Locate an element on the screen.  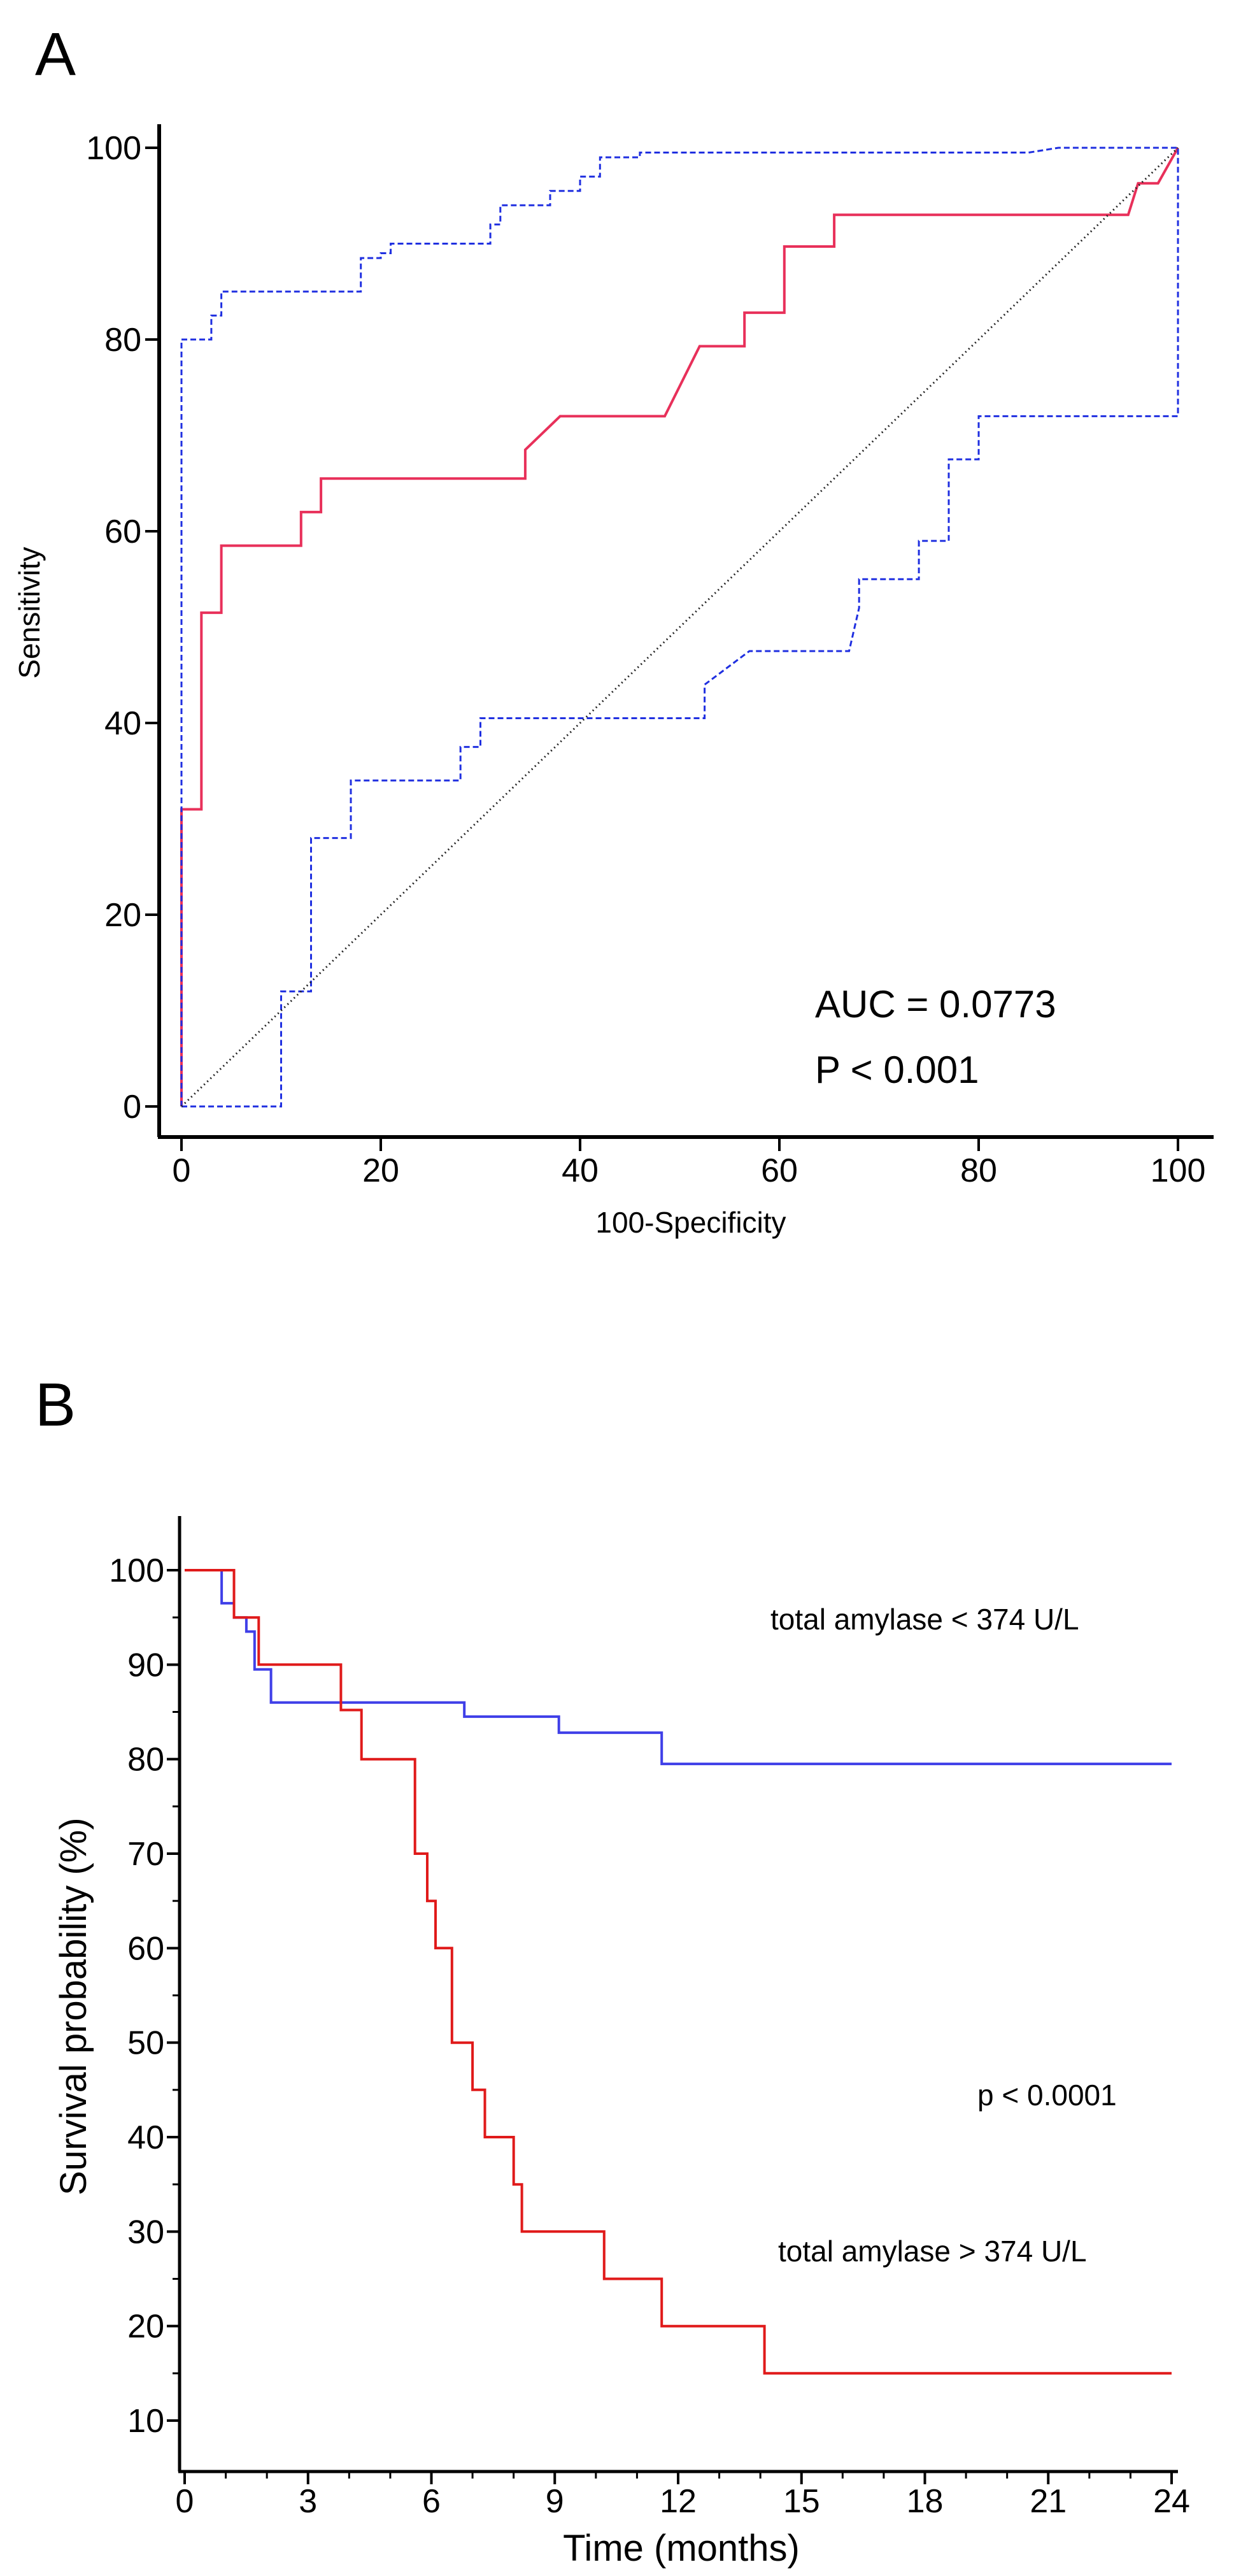
x-tick-label: 60 is located at coordinates (779, 1170).